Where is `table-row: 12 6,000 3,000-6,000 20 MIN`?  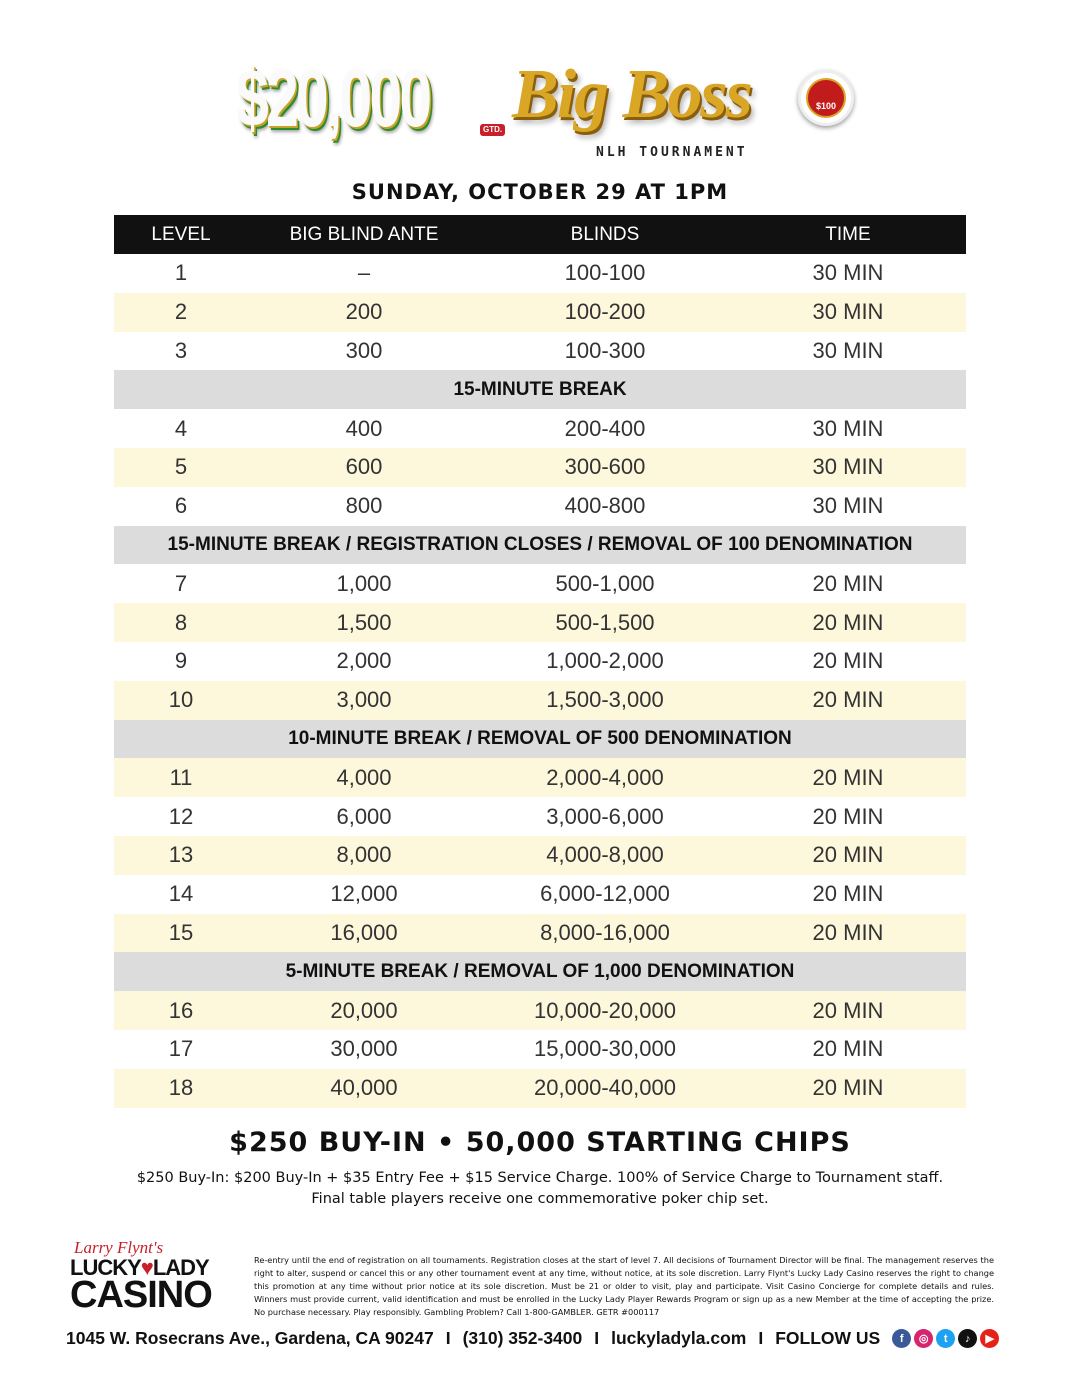
table-row: 12 6,000 3,000-6,000 20 MIN is located at coordinates (540, 816).